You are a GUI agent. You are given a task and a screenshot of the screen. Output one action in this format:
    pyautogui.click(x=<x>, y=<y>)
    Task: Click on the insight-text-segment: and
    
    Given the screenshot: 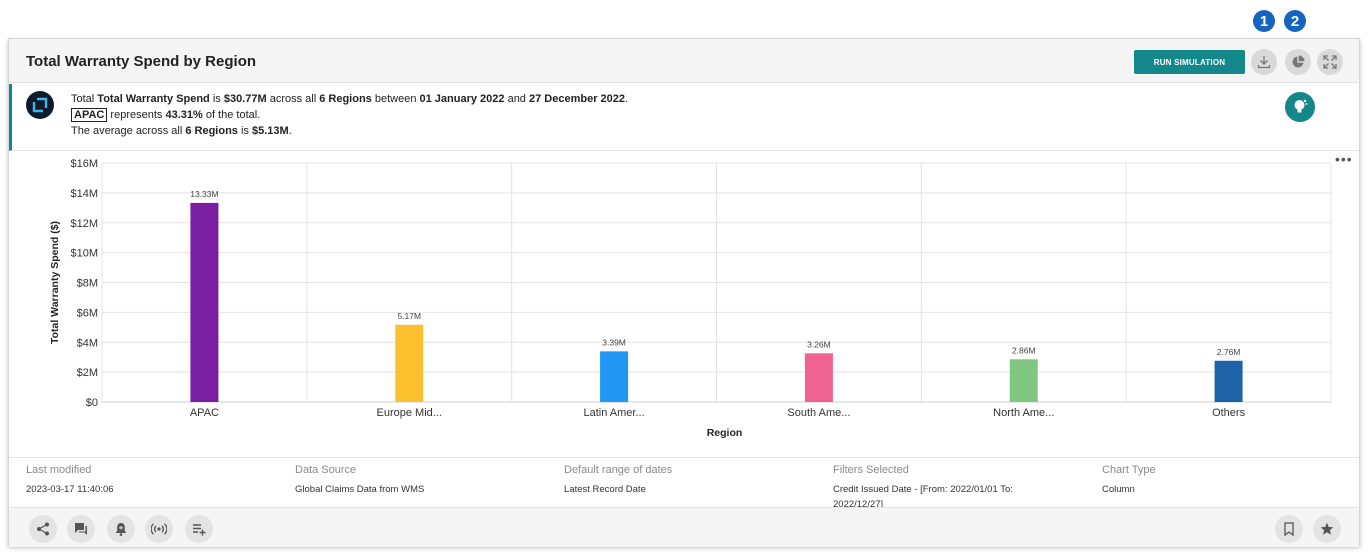 What is the action you would take?
    pyautogui.click(x=516, y=99)
    